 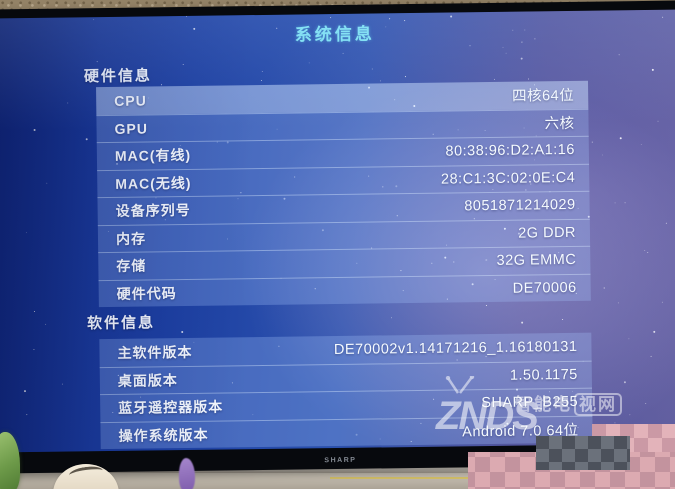 What do you see at coordinates (543, 96) in the screenshot?
I see `row-value: 四核64位` at bounding box center [543, 96].